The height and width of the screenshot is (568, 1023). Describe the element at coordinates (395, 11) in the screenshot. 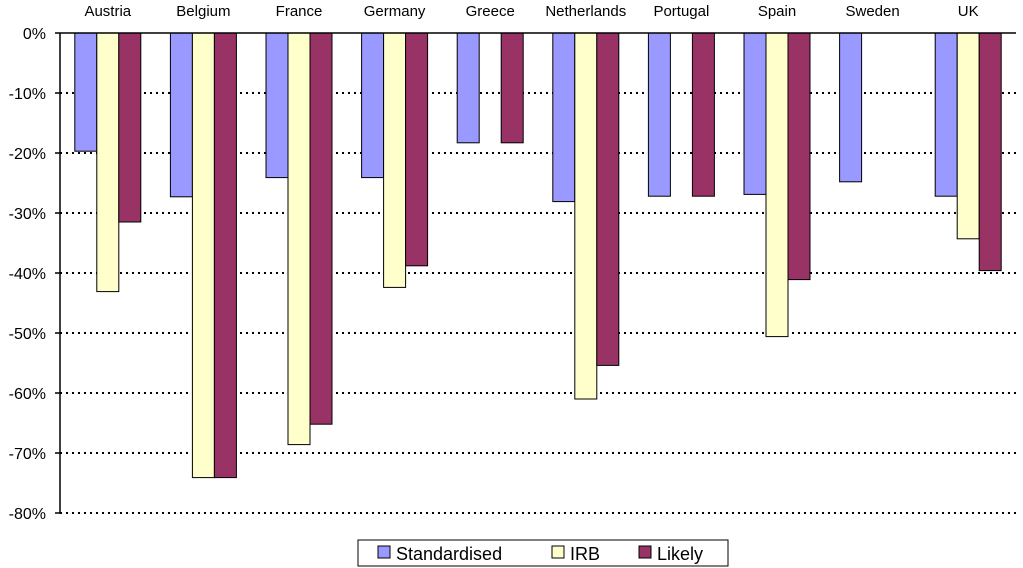

I see `category-label: Germany` at that location.